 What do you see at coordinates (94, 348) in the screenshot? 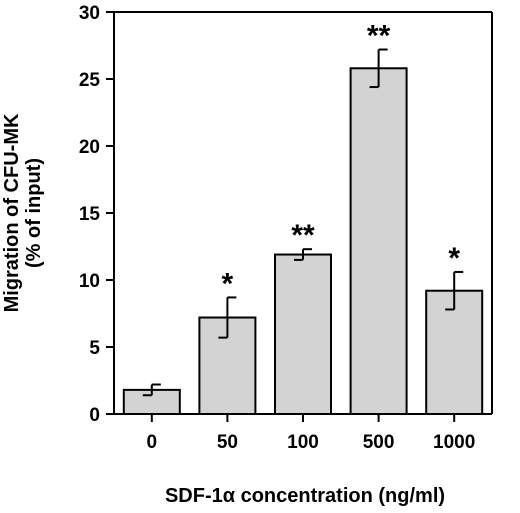
I see `y-tick-label: 5` at bounding box center [94, 348].